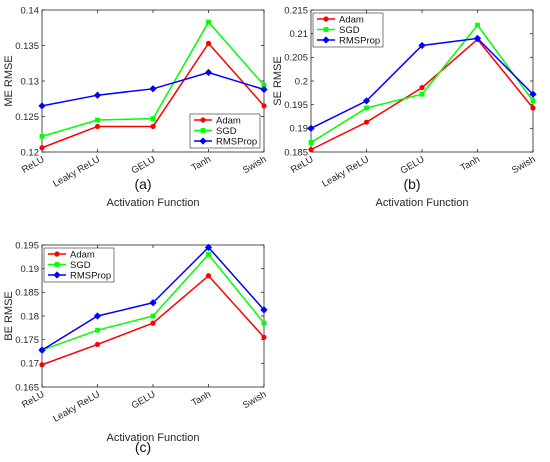 This screenshot has width=550, height=462. What do you see at coordinates (296, 10) in the screenshot?
I see `y-tick-label: 0.215` at bounding box center [296, 10].